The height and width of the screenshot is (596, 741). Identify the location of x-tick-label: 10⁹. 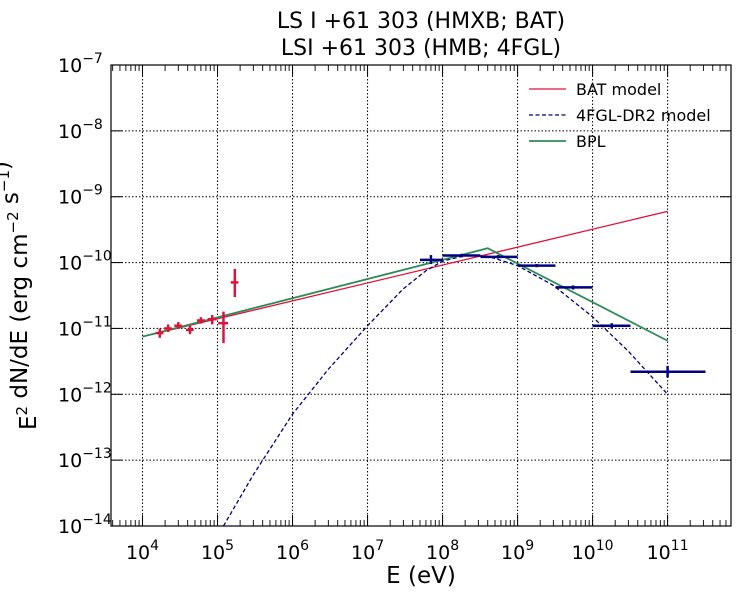
(517, 551).